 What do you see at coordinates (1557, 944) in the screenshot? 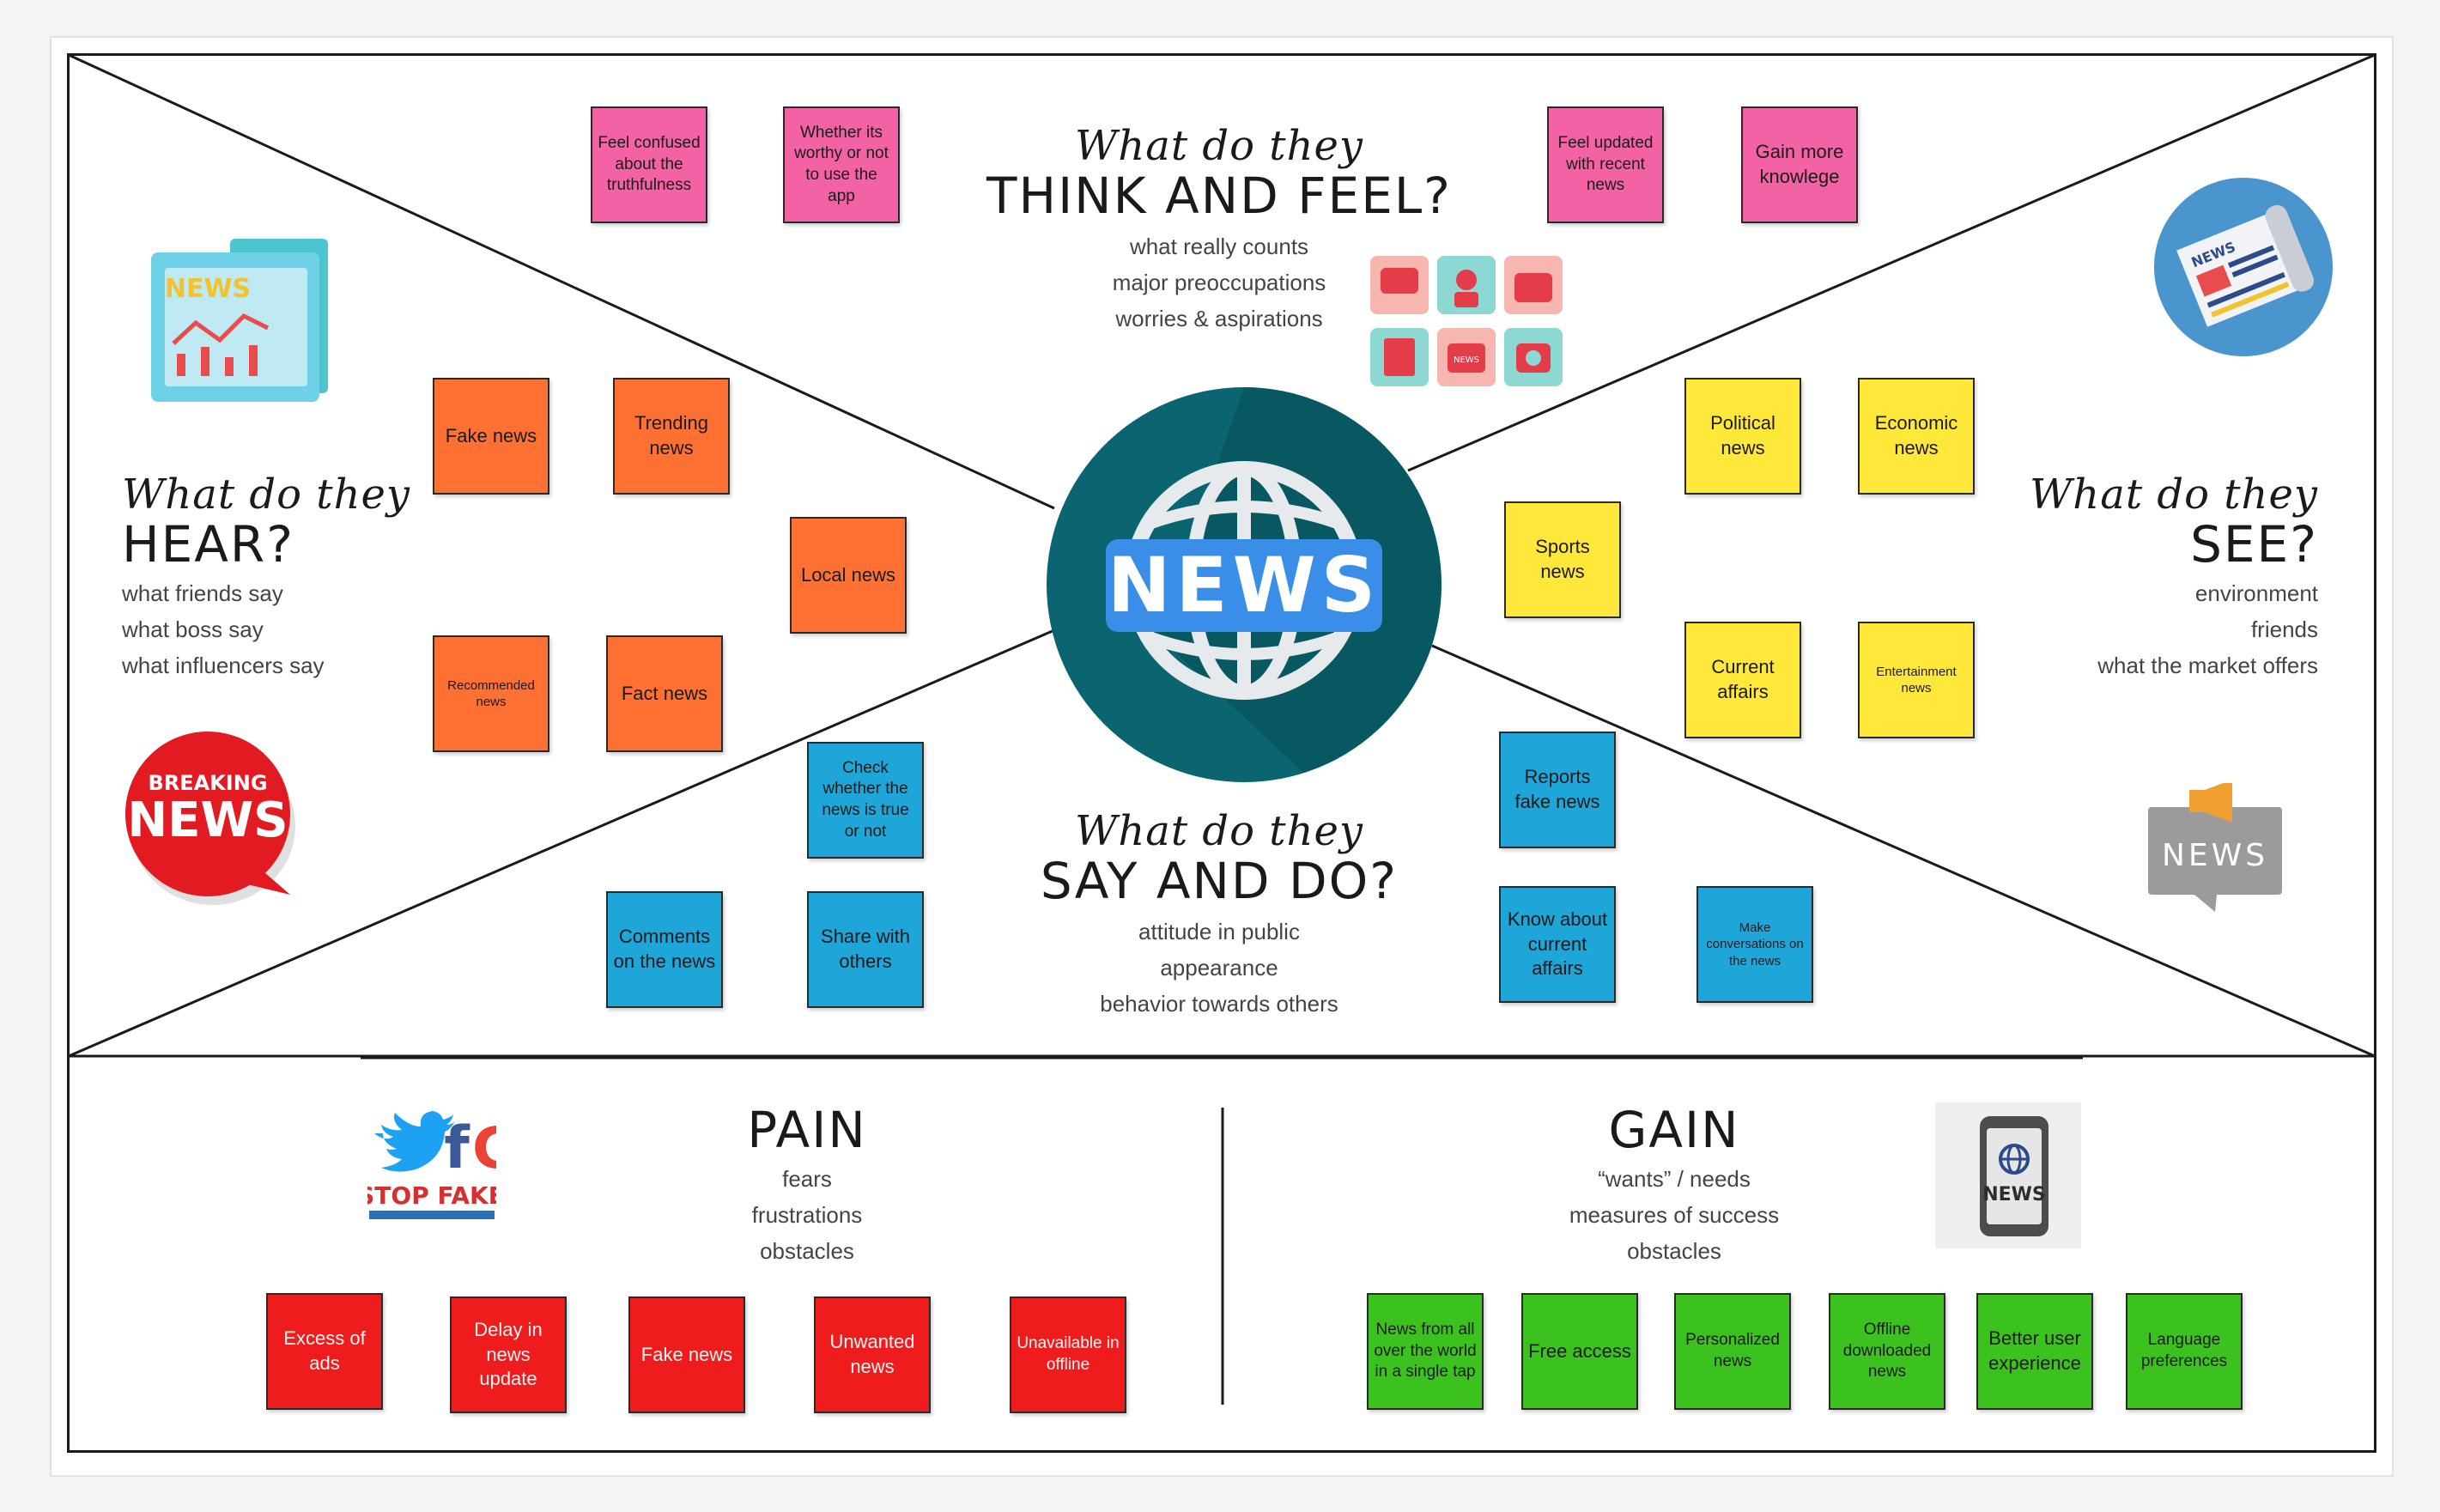
I see `sticky-note: Know about current affairs` at bounding box center [1557, 944].